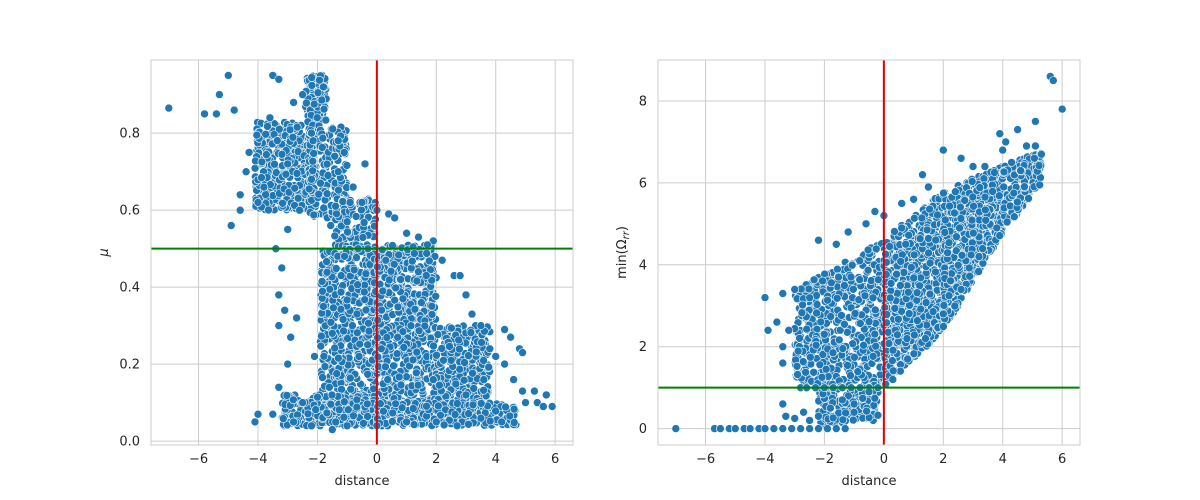 The image size is (1200, 500). Describe the element at coordinates (317, 459) in the screenshot. I see `x-tick-label: −2` at that location.